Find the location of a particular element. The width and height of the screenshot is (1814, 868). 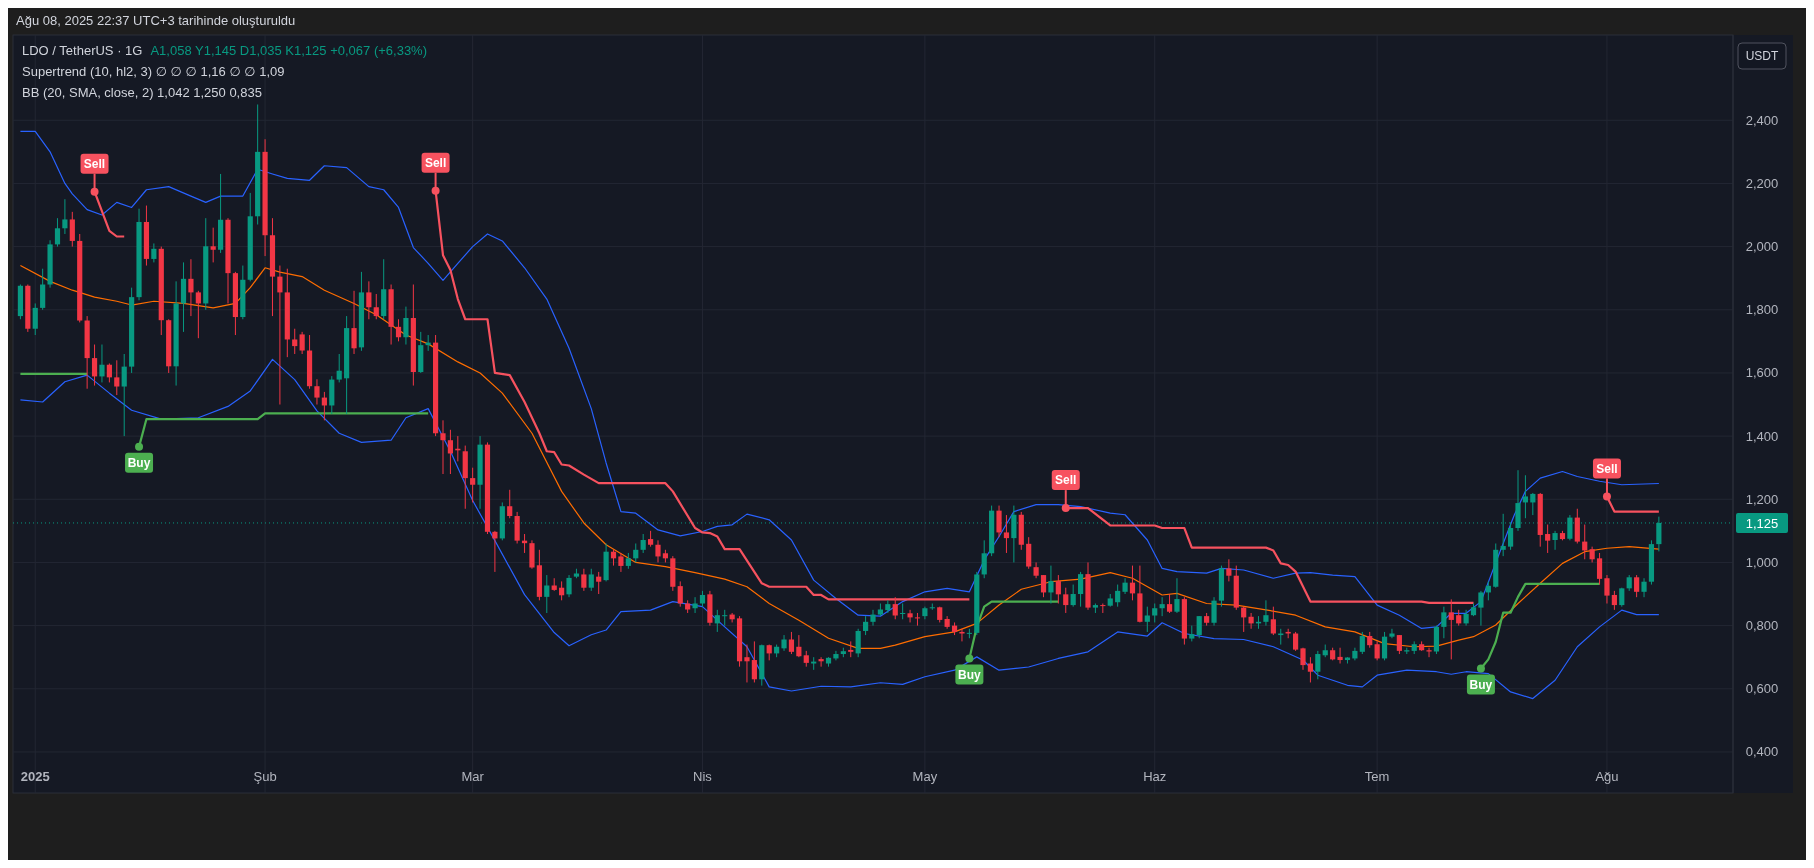

text: USDT is located at coordinates (1762, 56).